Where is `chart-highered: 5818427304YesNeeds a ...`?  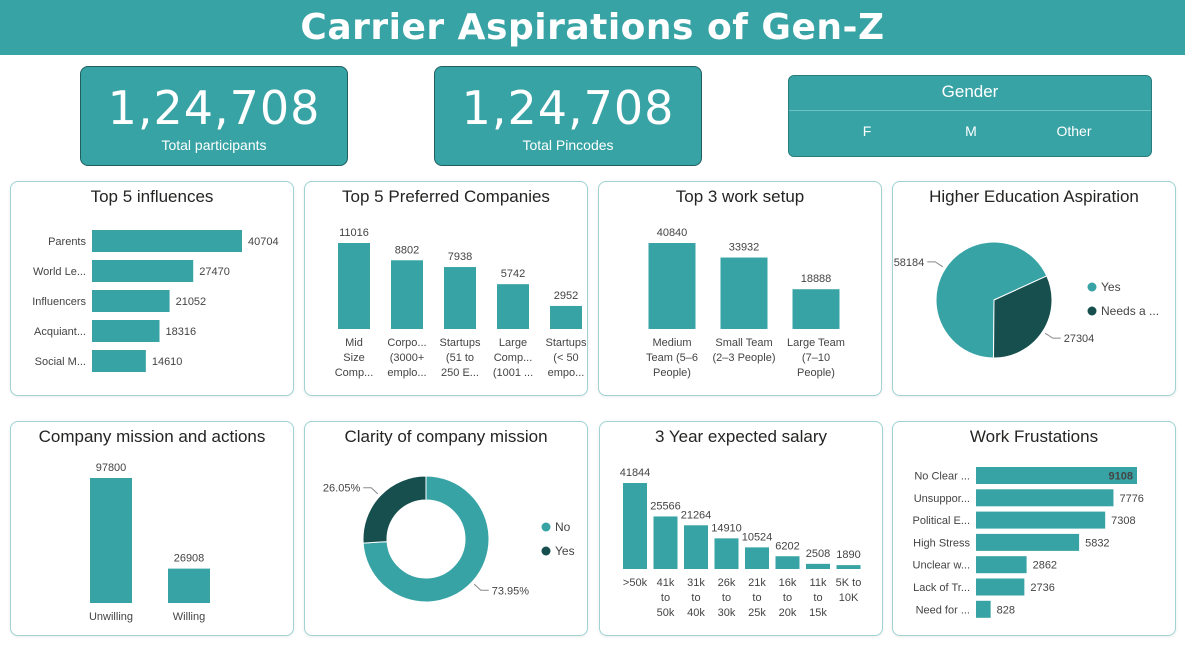
chart-highered: 5818427304YesNeeds a ... is located at coordinates (1034, 288).